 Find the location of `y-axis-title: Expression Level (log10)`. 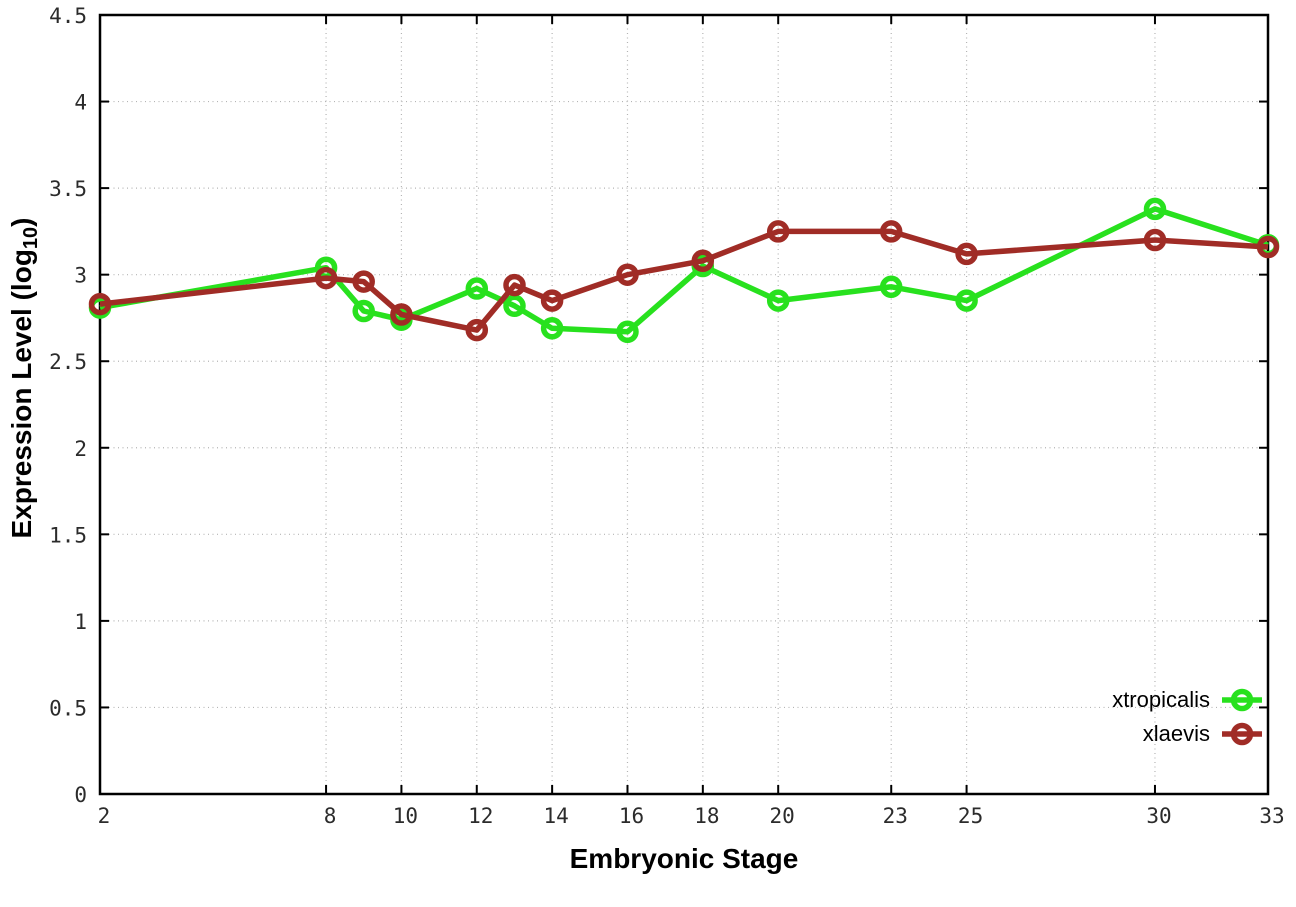

y-axis-title: Expression Level (log10) is located at coordinates (22, 378).